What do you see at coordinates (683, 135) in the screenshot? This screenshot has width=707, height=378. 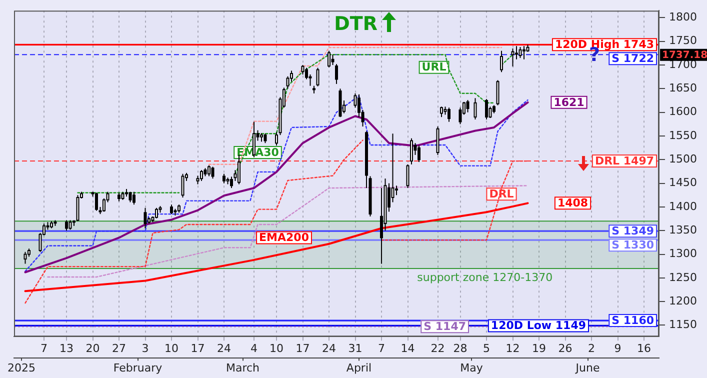 I see `y-tick-label: 1550` at bounding box center [683, 135].